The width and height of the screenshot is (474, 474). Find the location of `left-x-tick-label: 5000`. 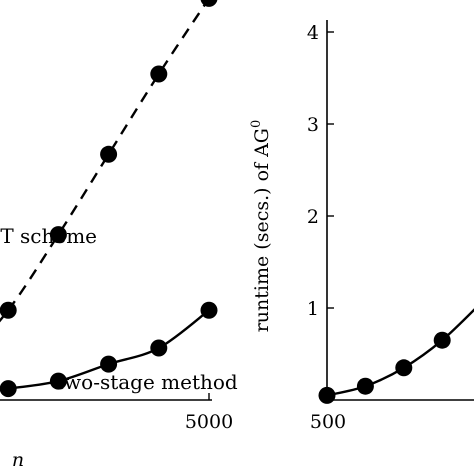

left-x-tick-label: 5000 is located at coordinates (209, 422).